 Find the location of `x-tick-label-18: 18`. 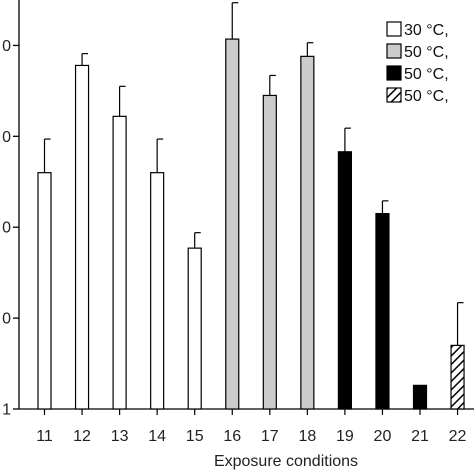

x-tick-label-18: 18 is located at coordinates (307, 436).